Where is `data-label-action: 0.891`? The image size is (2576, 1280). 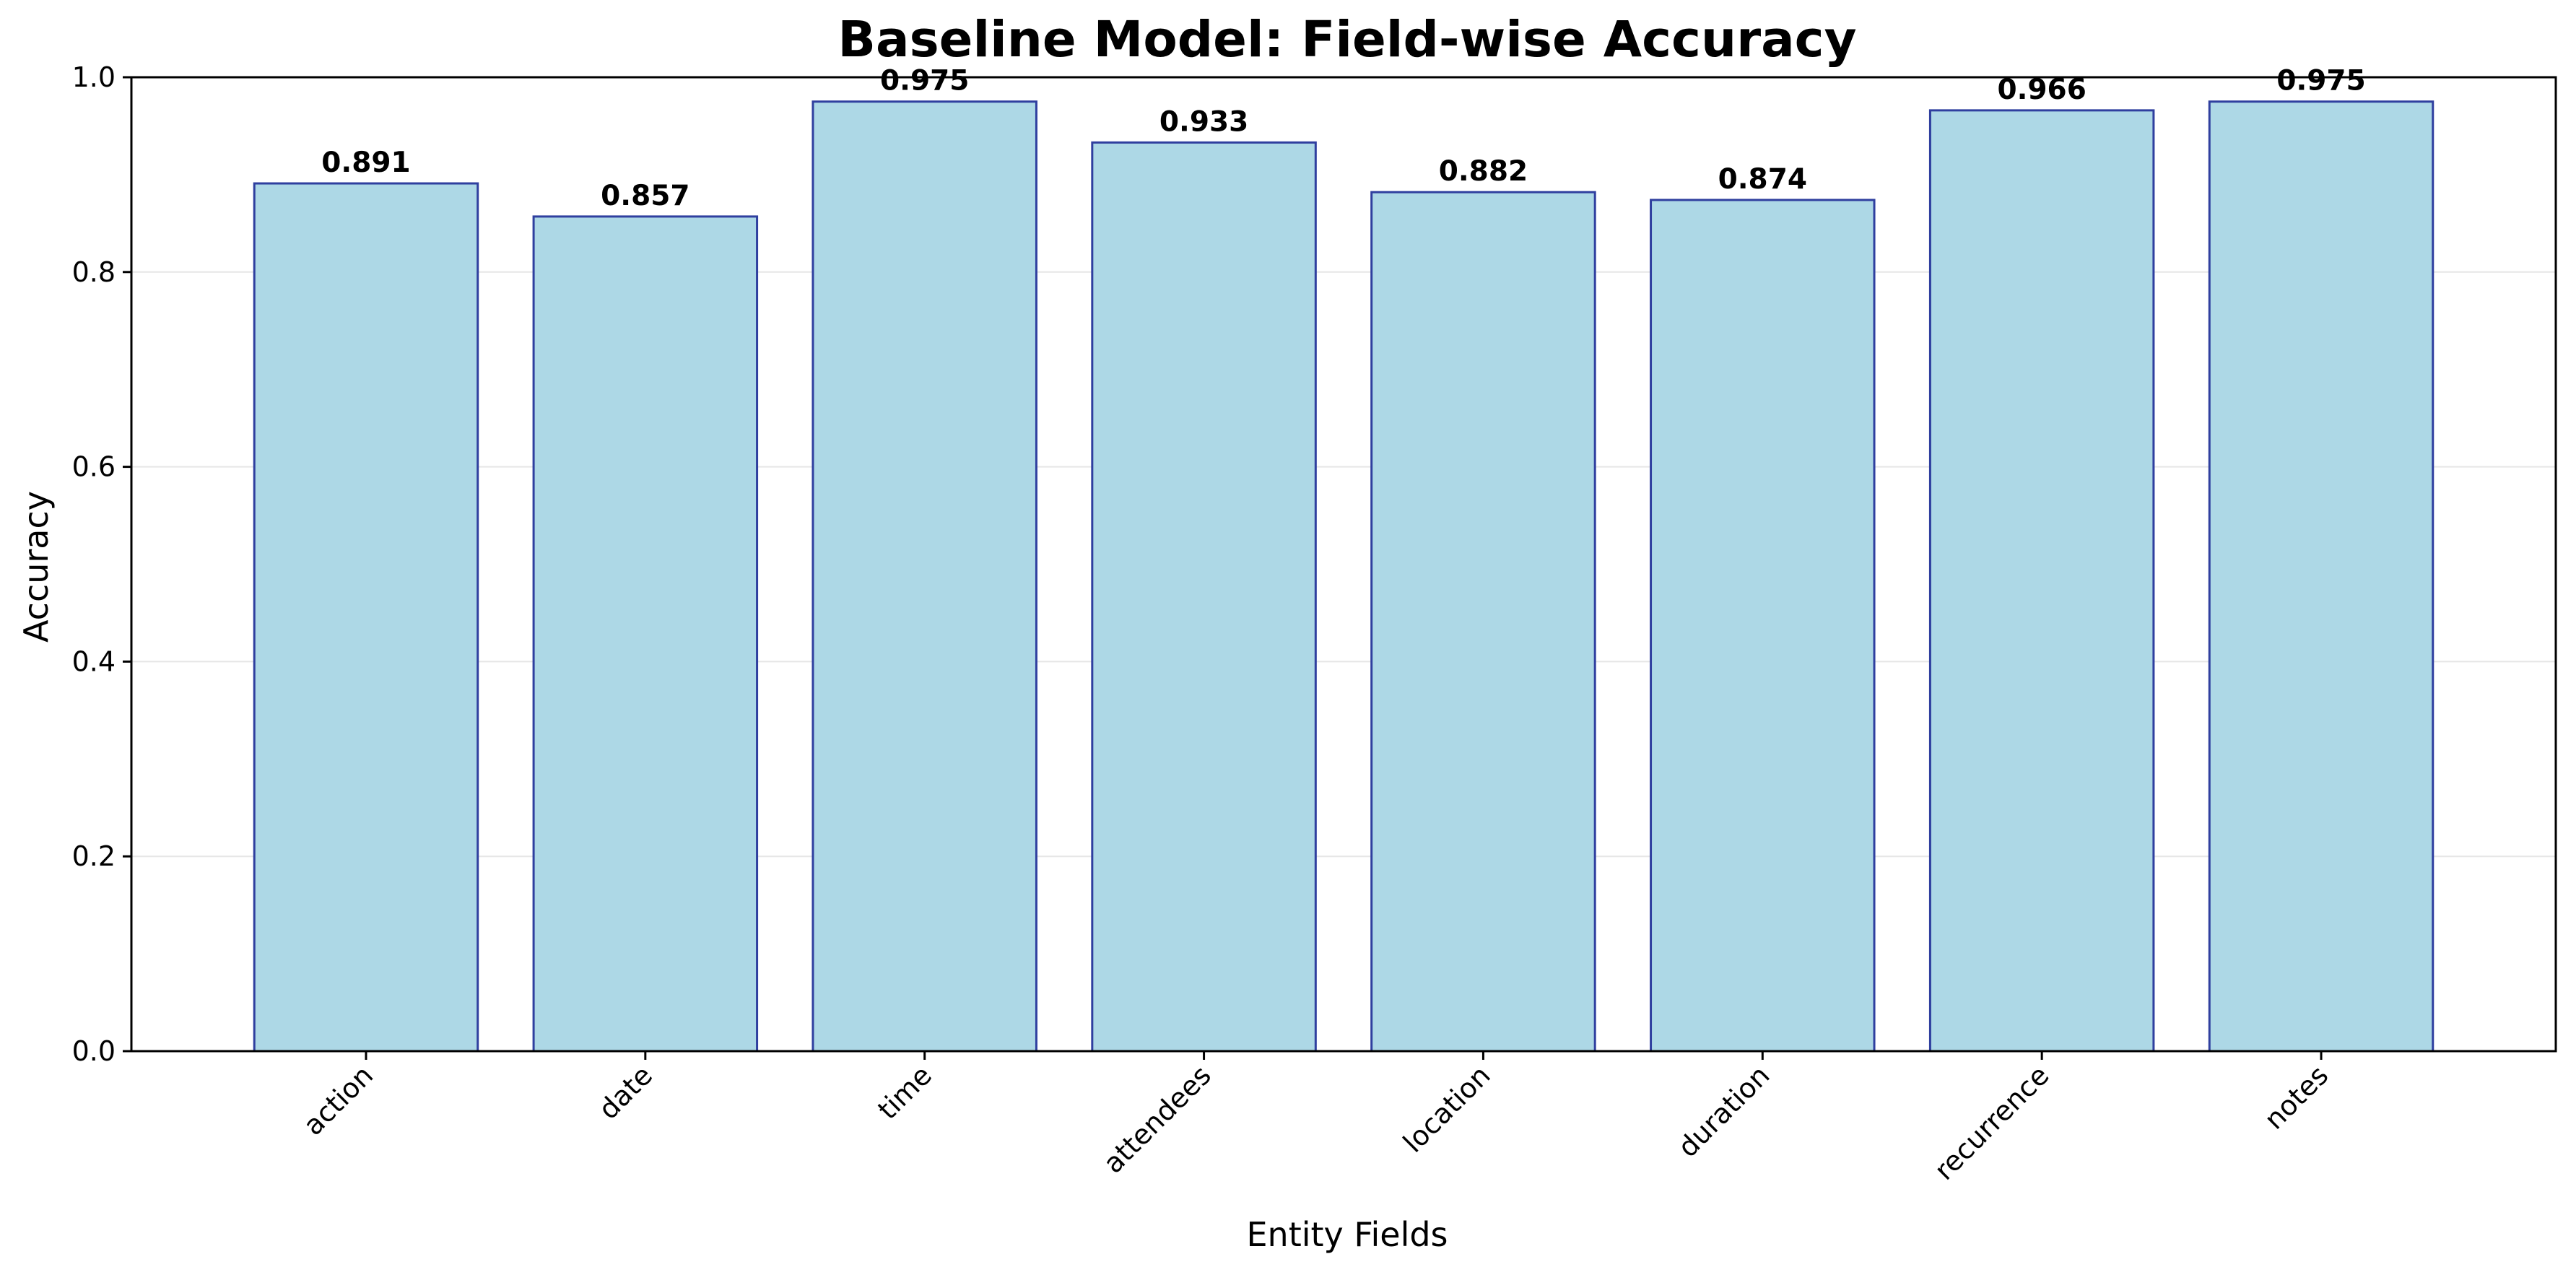 data-label-action: 0.891 is located at coordinates (365, 163).